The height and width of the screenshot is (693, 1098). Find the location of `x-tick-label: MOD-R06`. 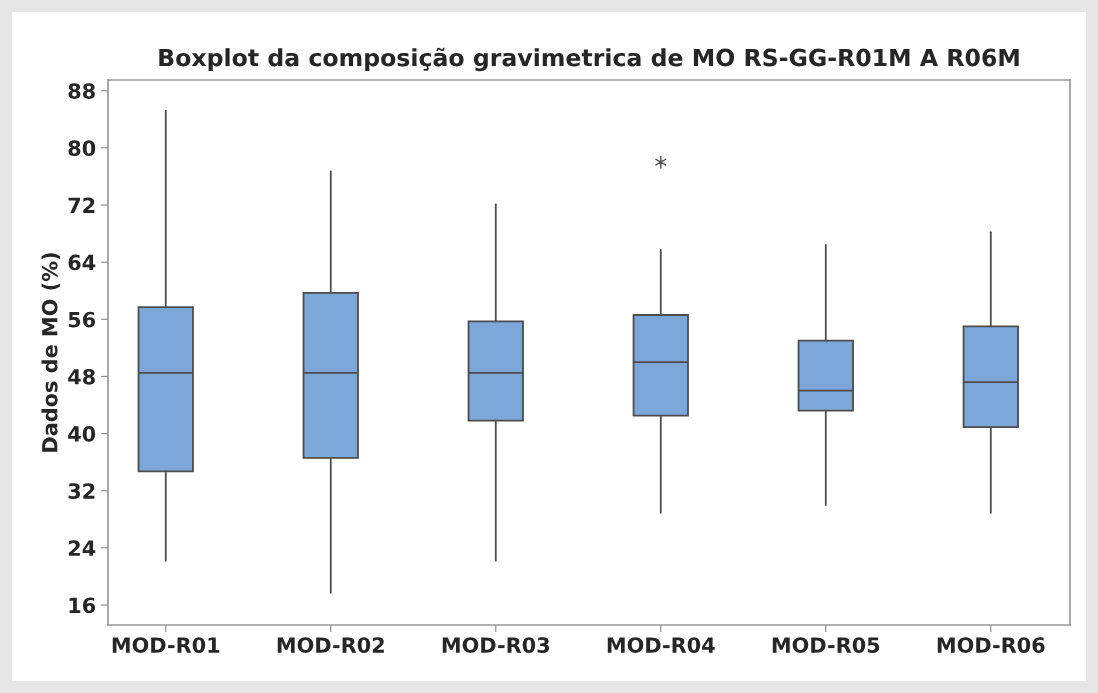

x-tick-label: MOD-R06 is located at coordinates (991, 645).